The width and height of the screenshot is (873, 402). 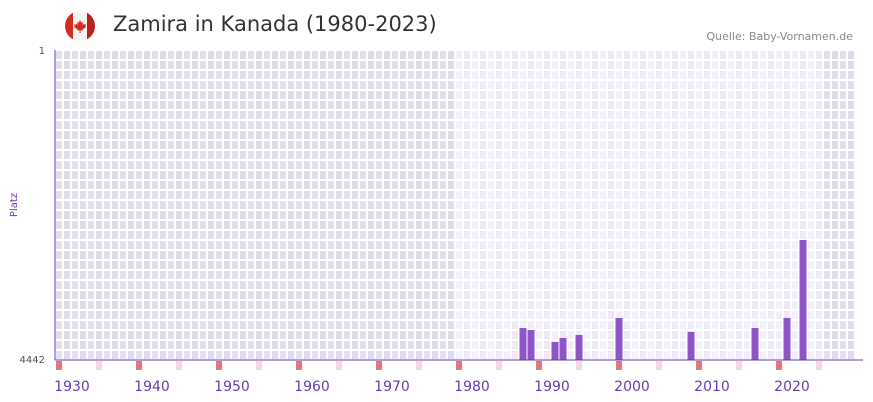 I want to click on year-marker, so click(x=139, y=365).